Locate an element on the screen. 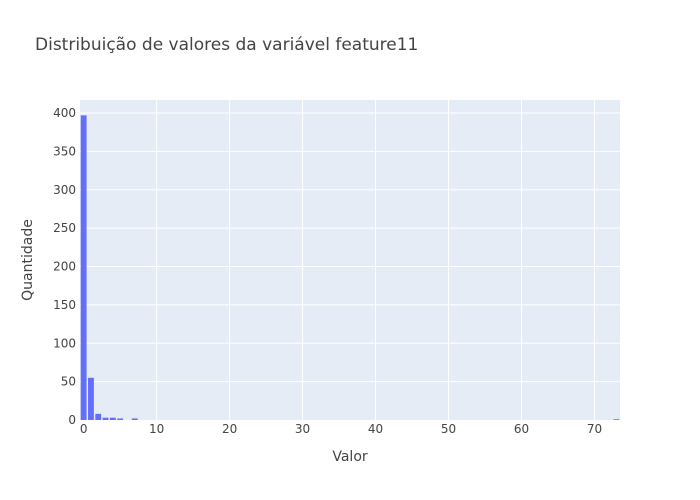 This screenshot has width=700, height=500. y-tick-label: 100 is located at coordinates (64, 343).